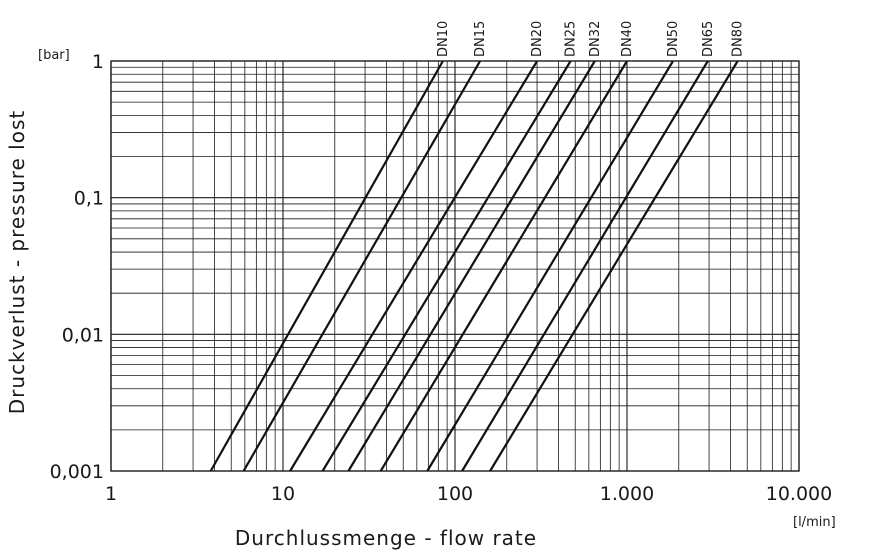 The width and height of the screenshot is (872, 555). I want to click on x-unit-label: [l/min], so click(814, 522).